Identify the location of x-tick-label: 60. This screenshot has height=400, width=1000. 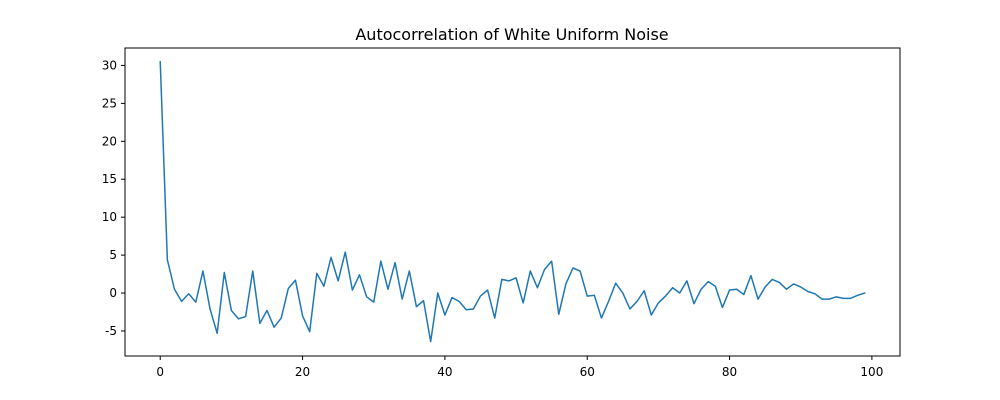
(587, 372).